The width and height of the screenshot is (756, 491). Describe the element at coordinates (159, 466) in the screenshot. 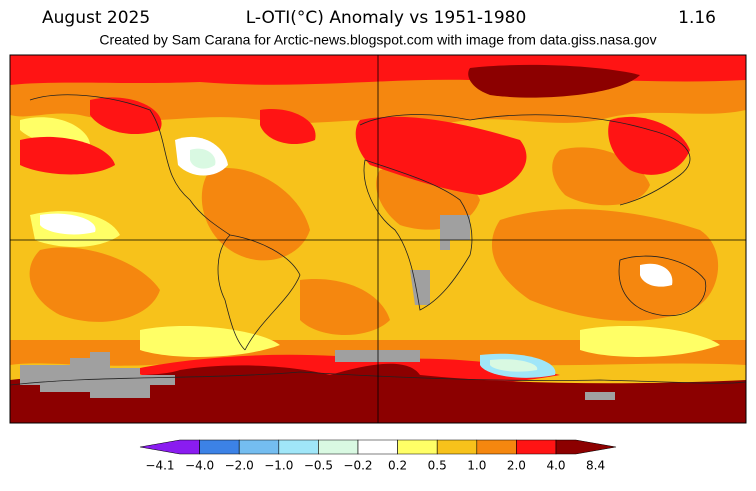

I see `colorbar-tick-label: −4.1` at that location.